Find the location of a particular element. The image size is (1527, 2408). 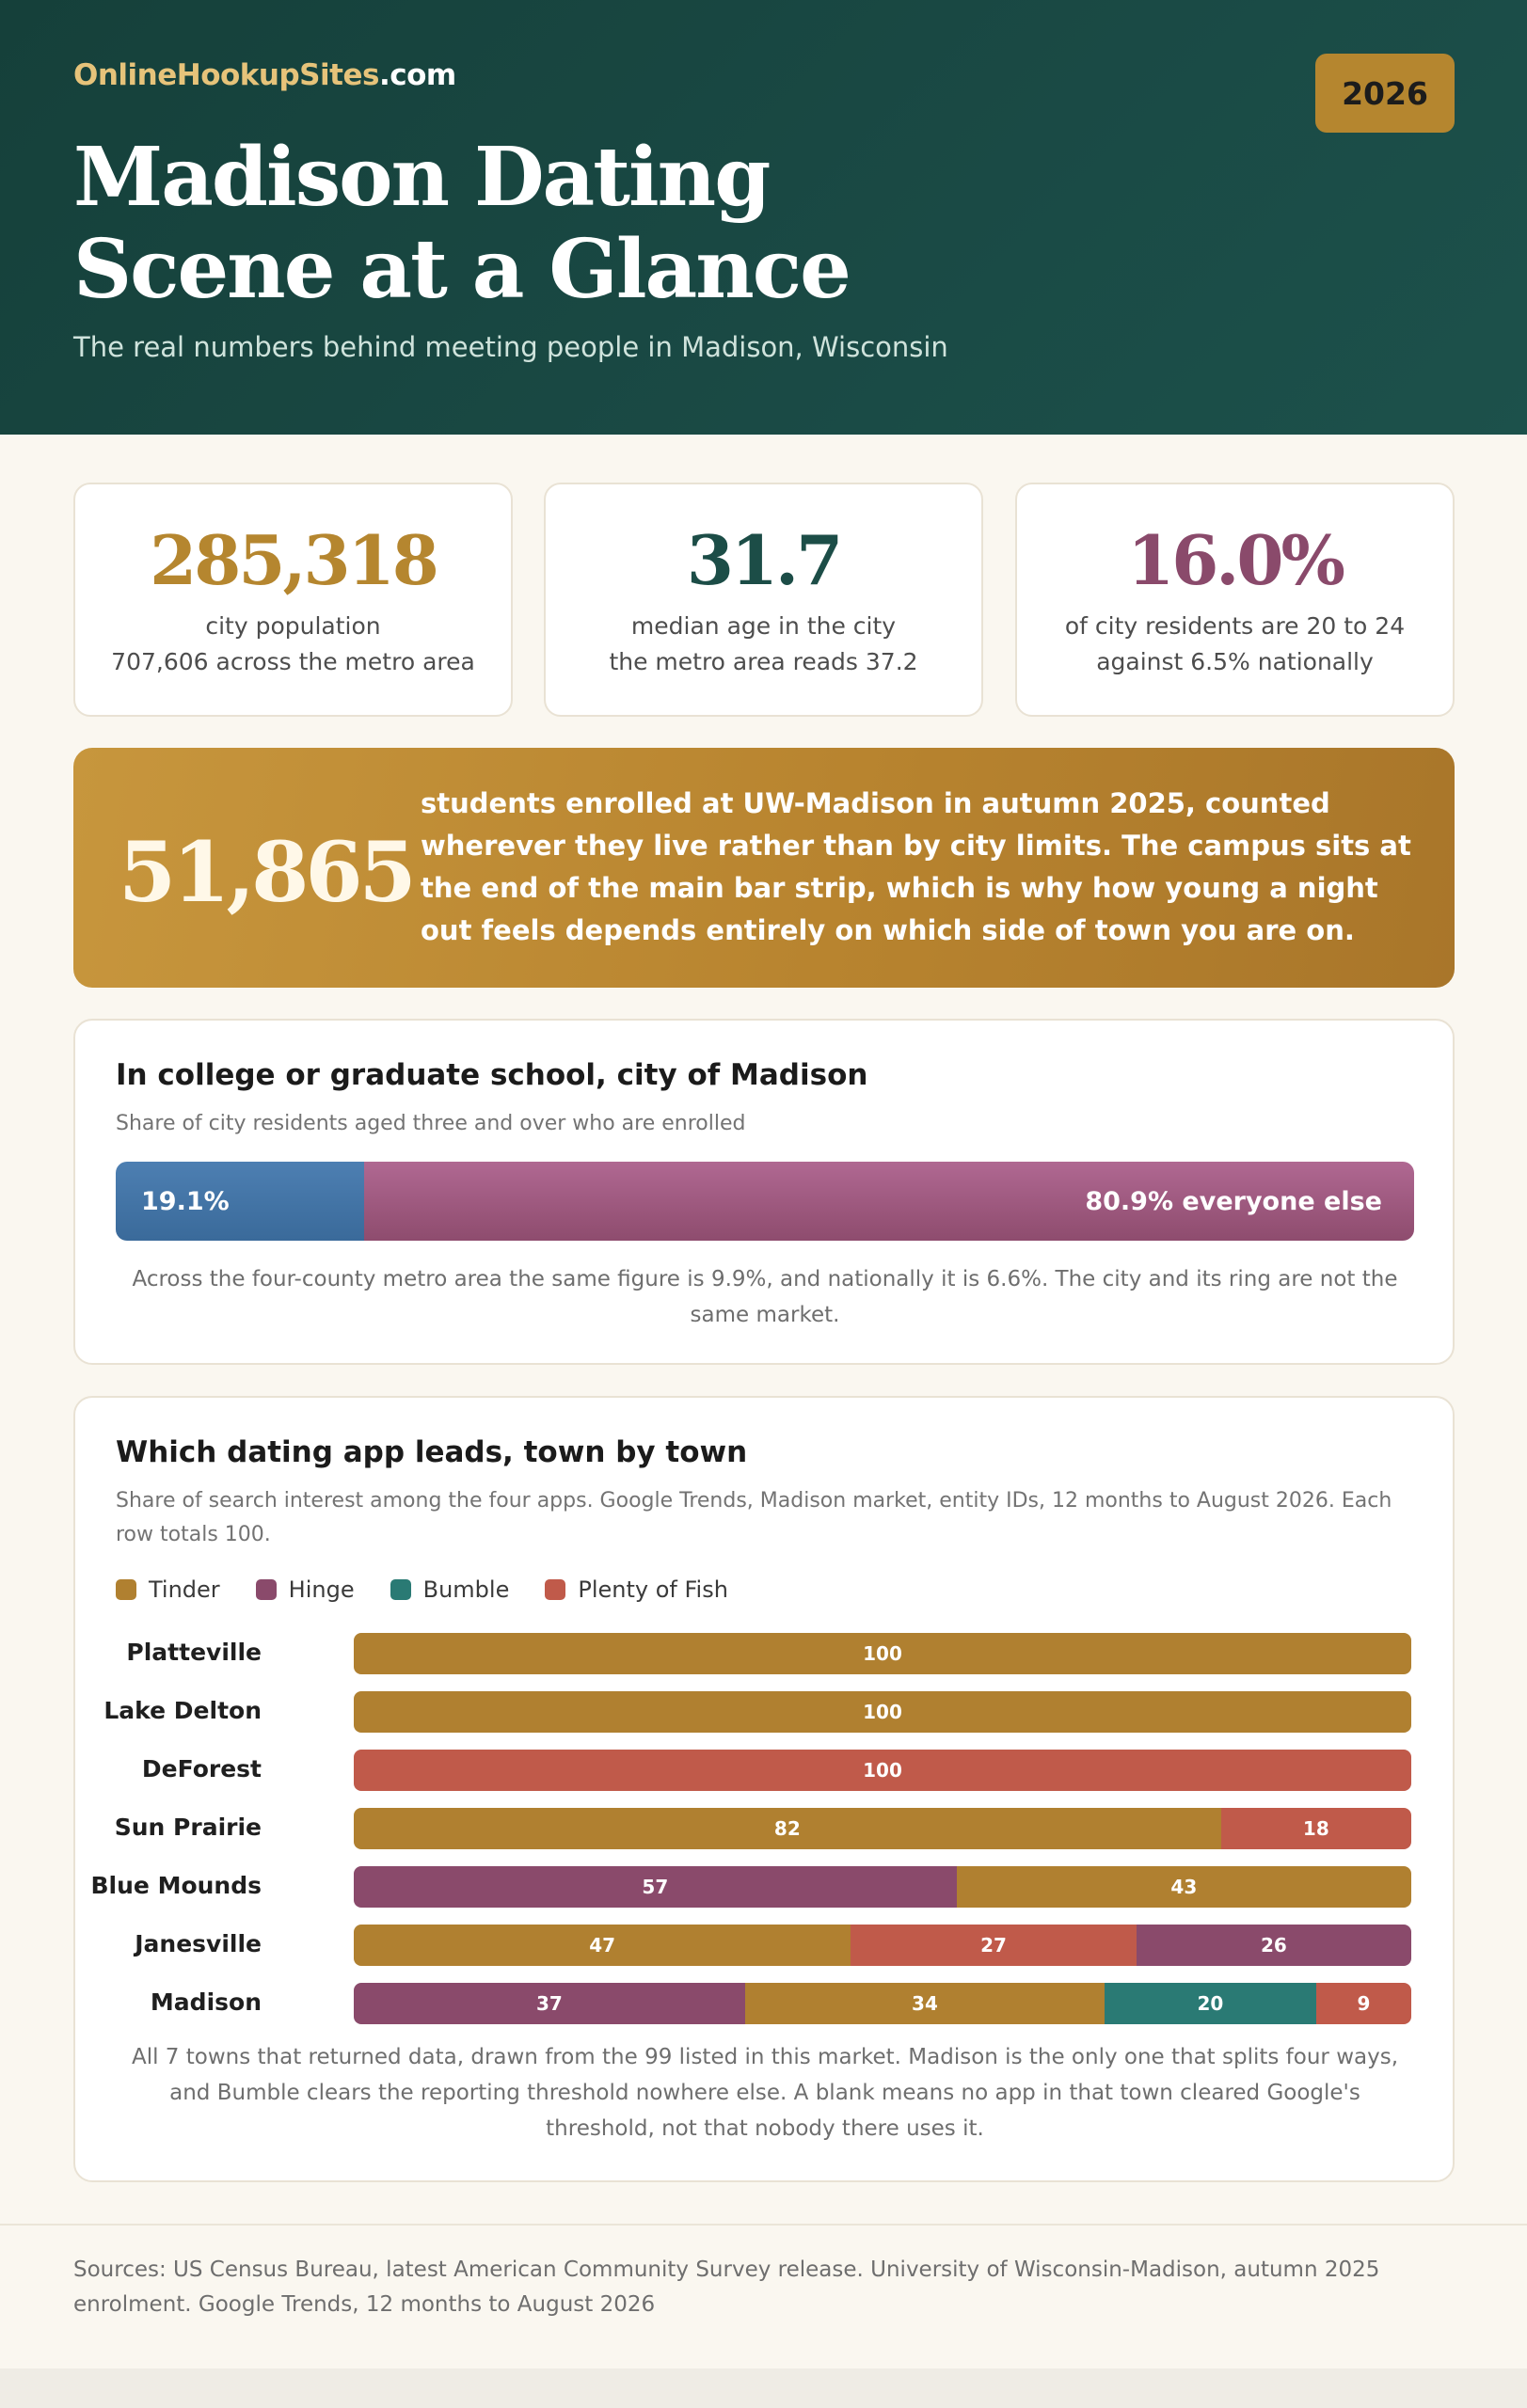

bar-segment-hinge: 37 is located at coordinates (549, 2003).